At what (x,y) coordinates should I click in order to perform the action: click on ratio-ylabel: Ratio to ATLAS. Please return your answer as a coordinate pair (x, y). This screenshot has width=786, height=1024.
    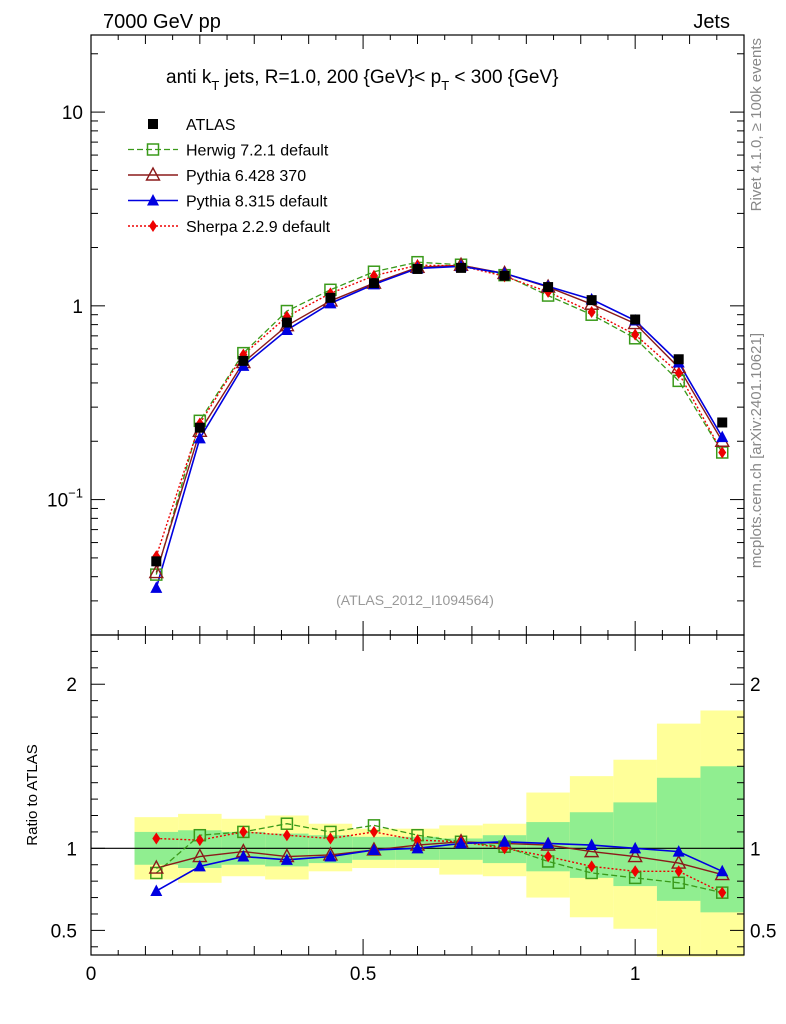
    Looking at the image, I should click on (32, 794).